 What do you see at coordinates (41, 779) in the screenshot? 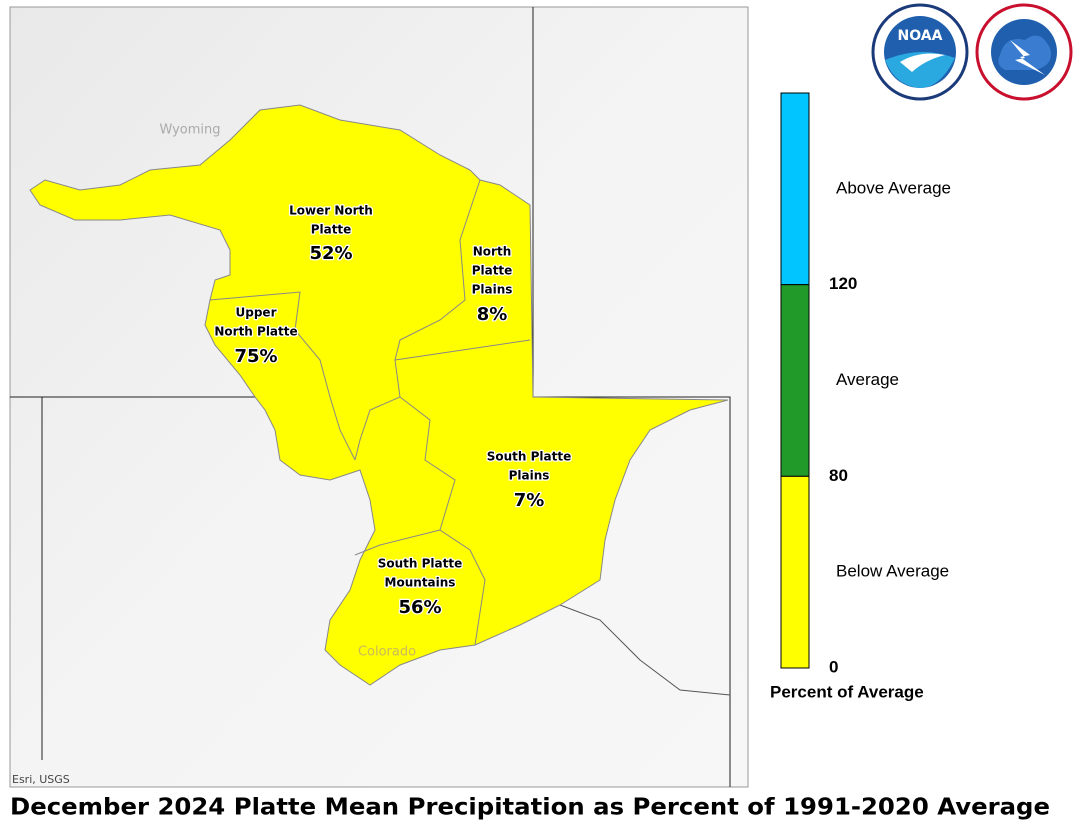
I see `attribution: Esri, USGS` at bounding box center [41, 779].